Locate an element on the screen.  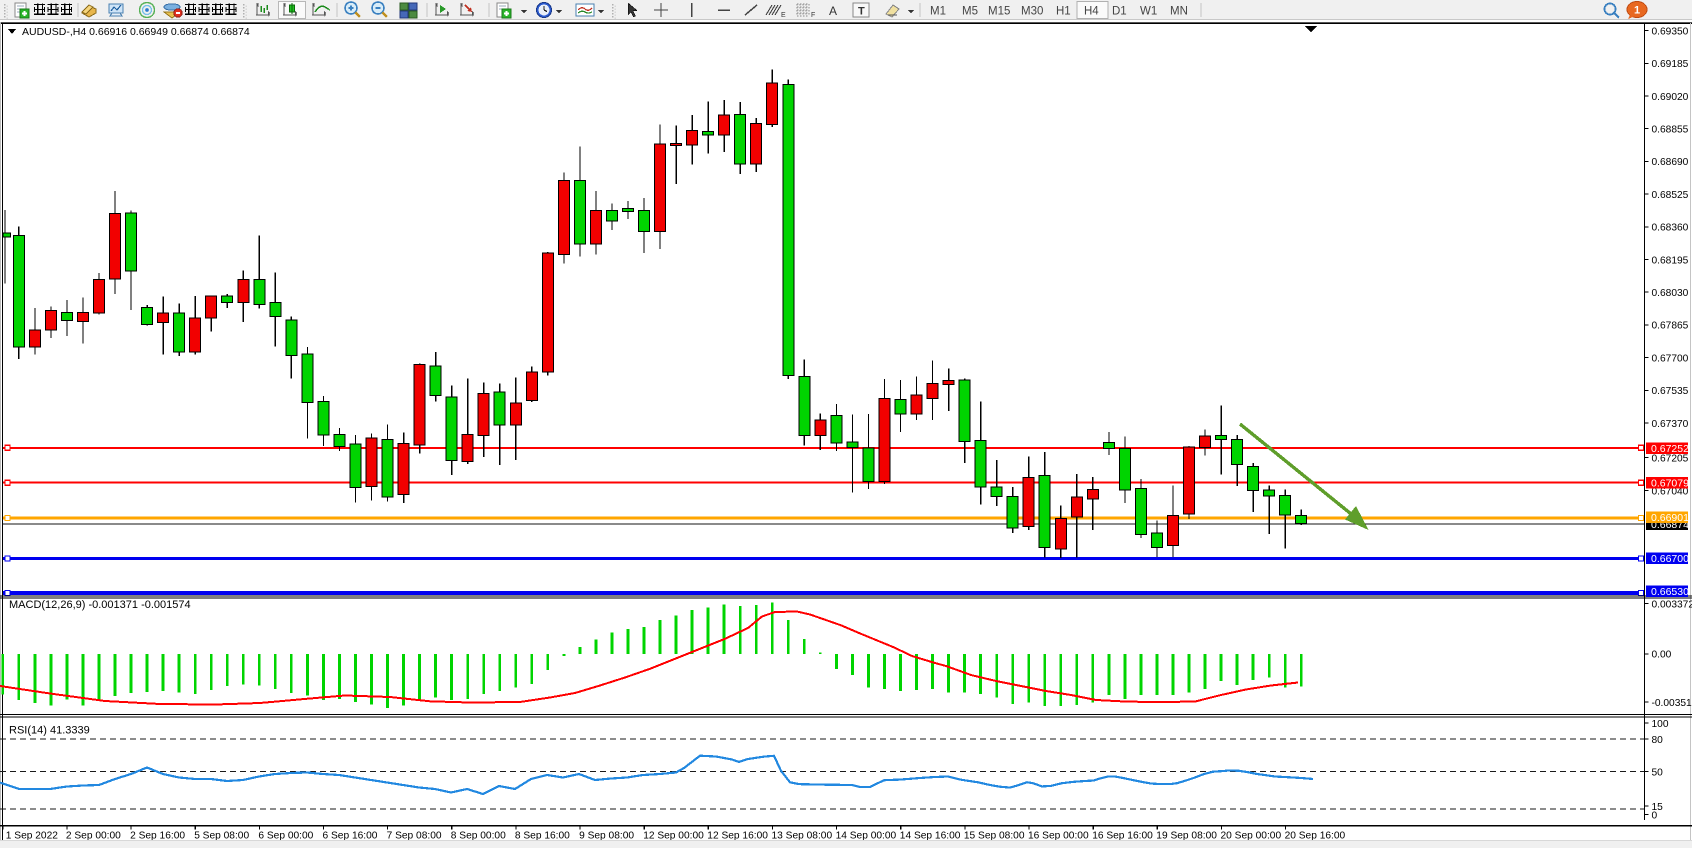
svg-text: 13 Sep 08:00 is located at coordinates (802, 835).